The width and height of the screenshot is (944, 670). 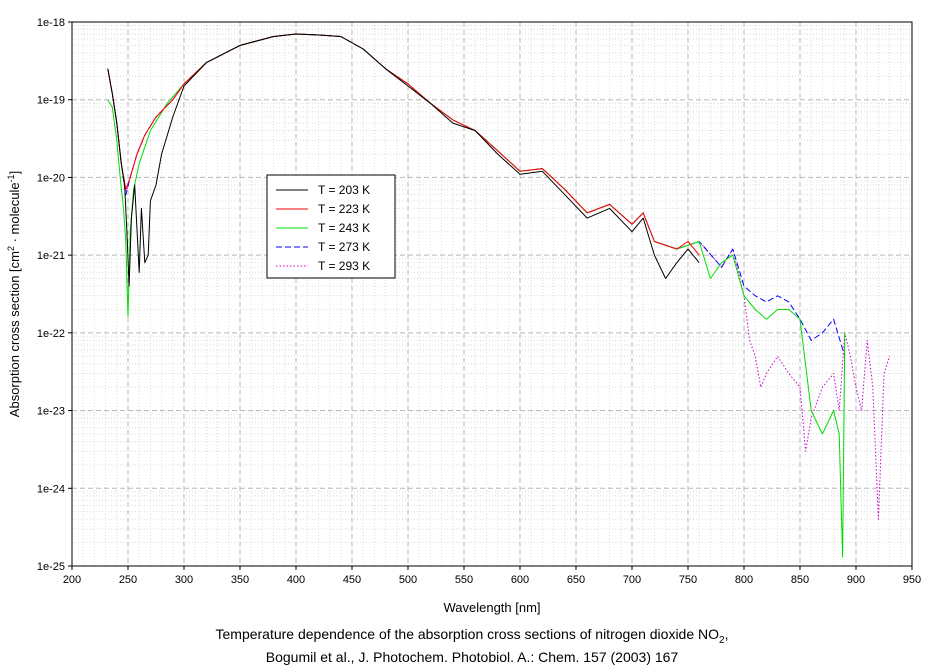 I want to click on x-tick-label: 450, so click(x=352, y=580).